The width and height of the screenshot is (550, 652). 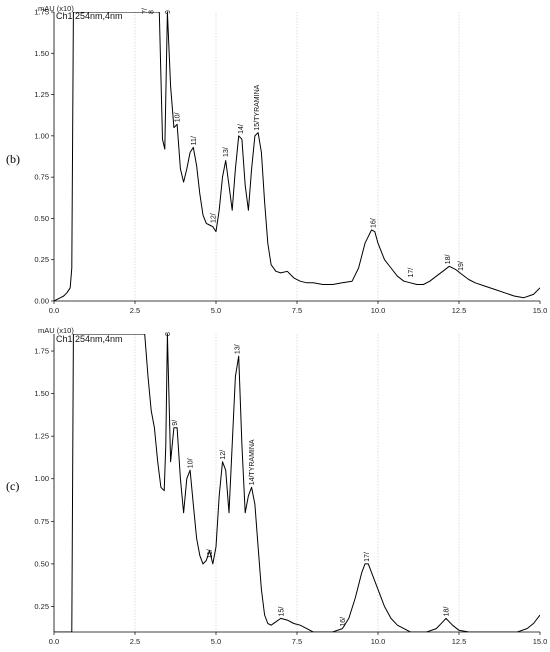 What do you see at coordinates (175, 423) in the screenshot?
I see `peak-label: 9/` at bounding box center [175, 423].